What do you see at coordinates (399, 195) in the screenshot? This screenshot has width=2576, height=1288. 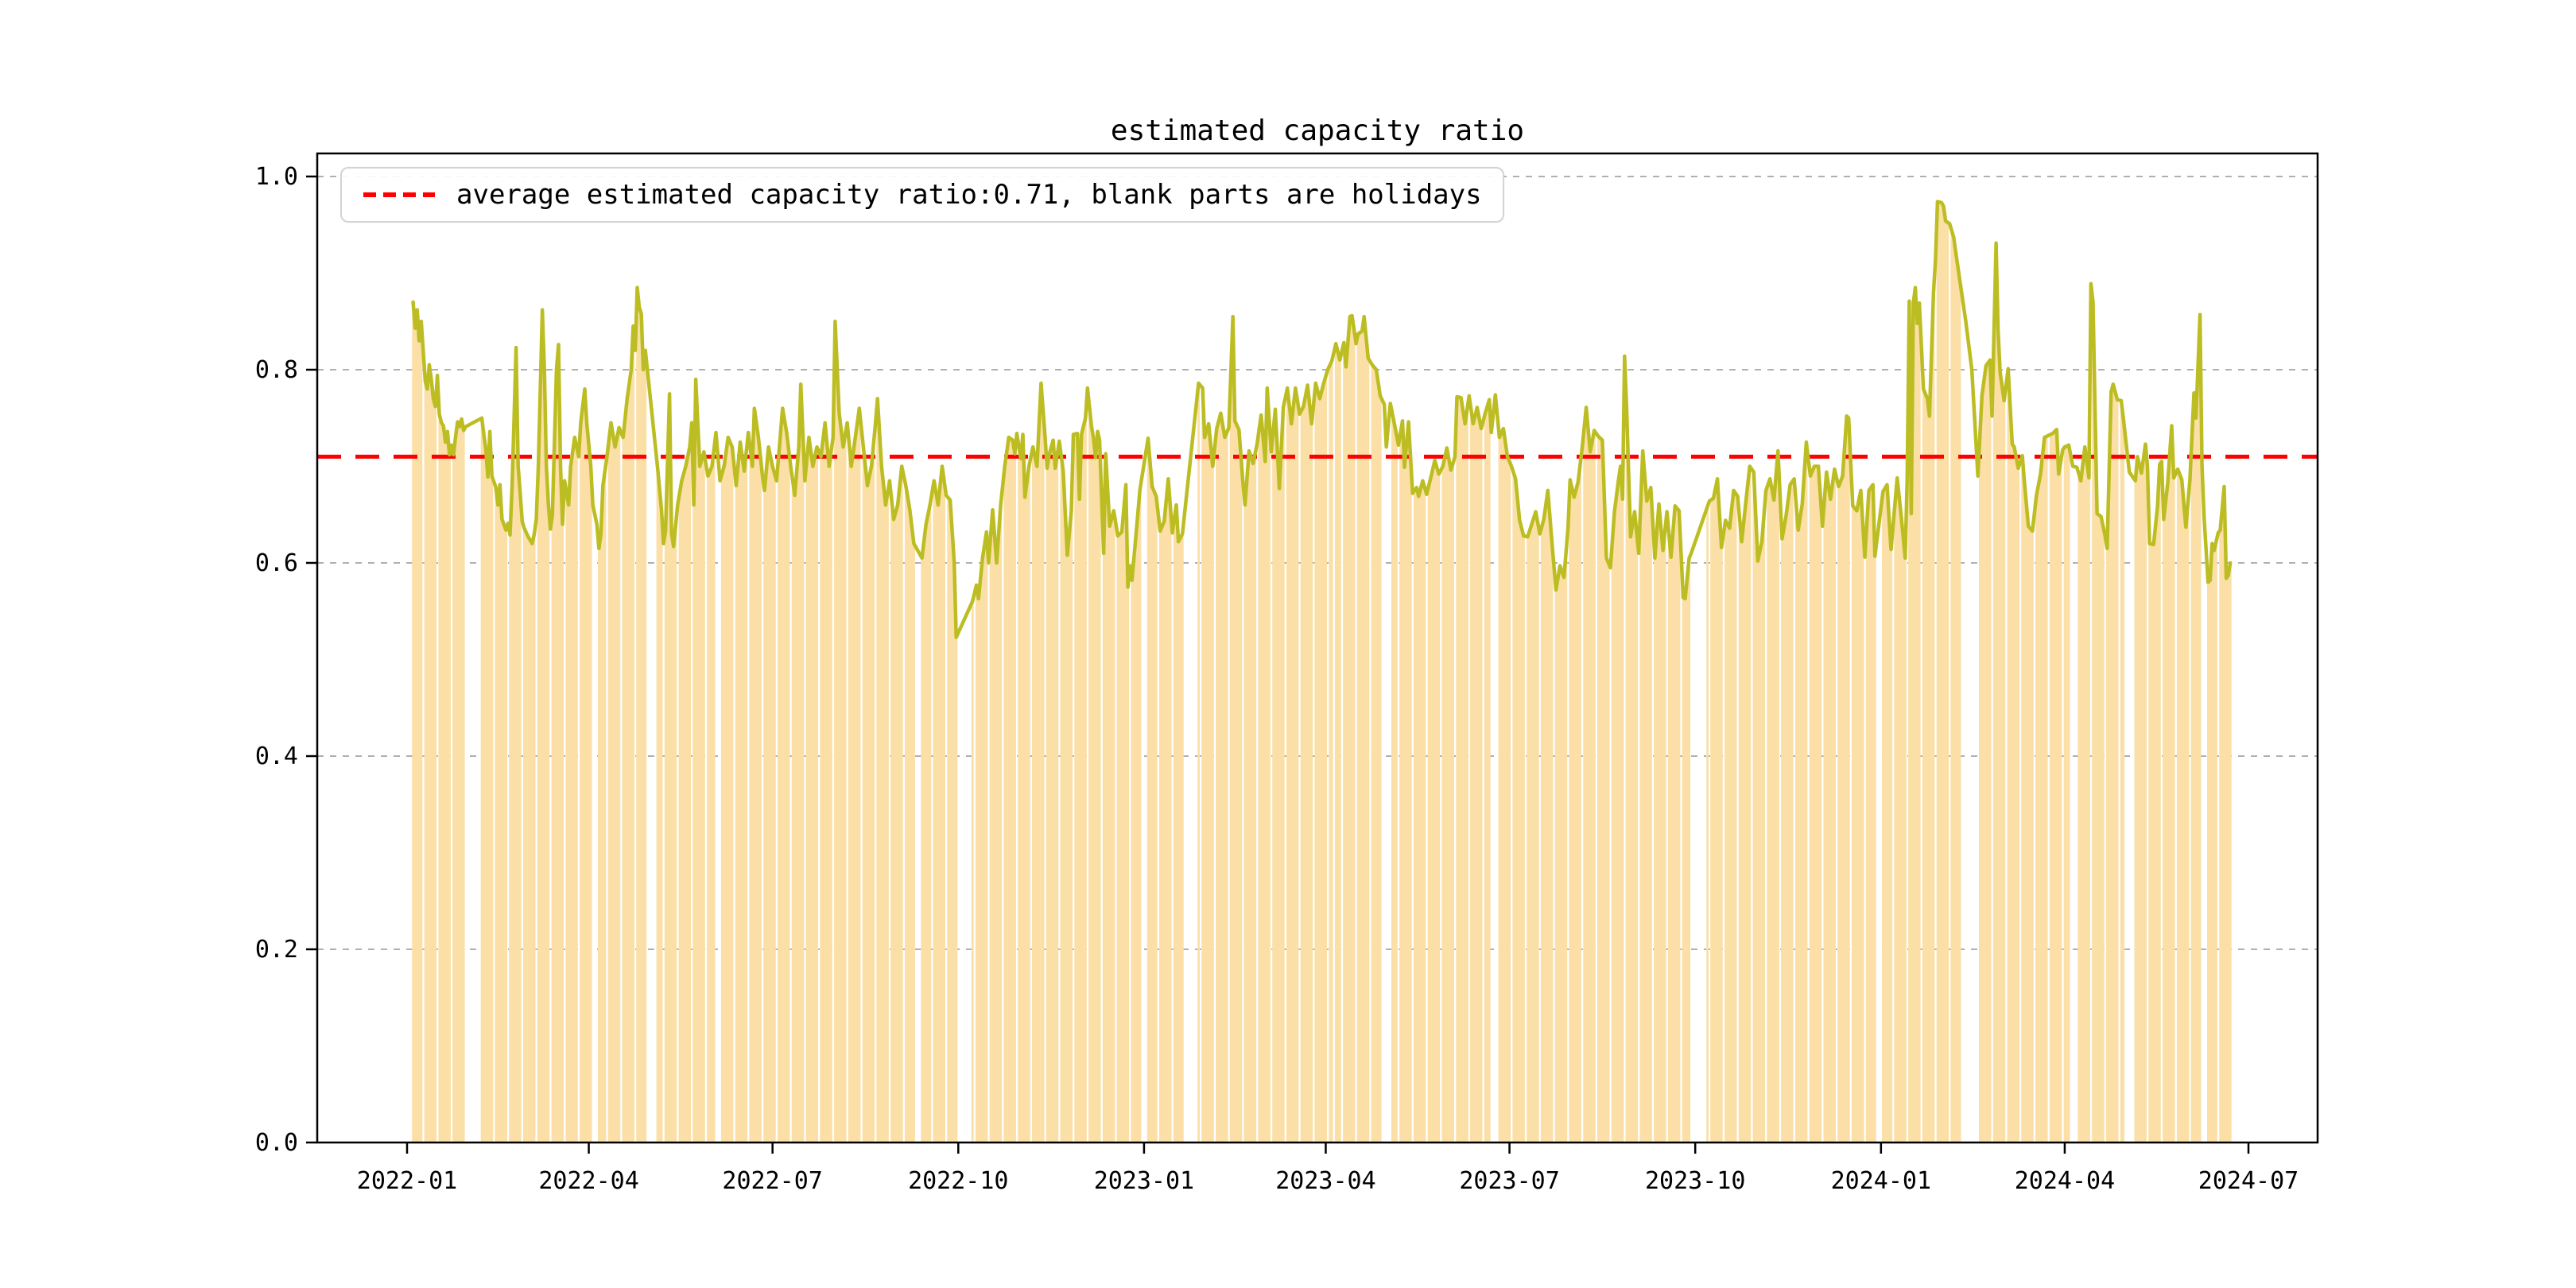 I see `legend-average-dash-icon` at bounding box center [399, 195].